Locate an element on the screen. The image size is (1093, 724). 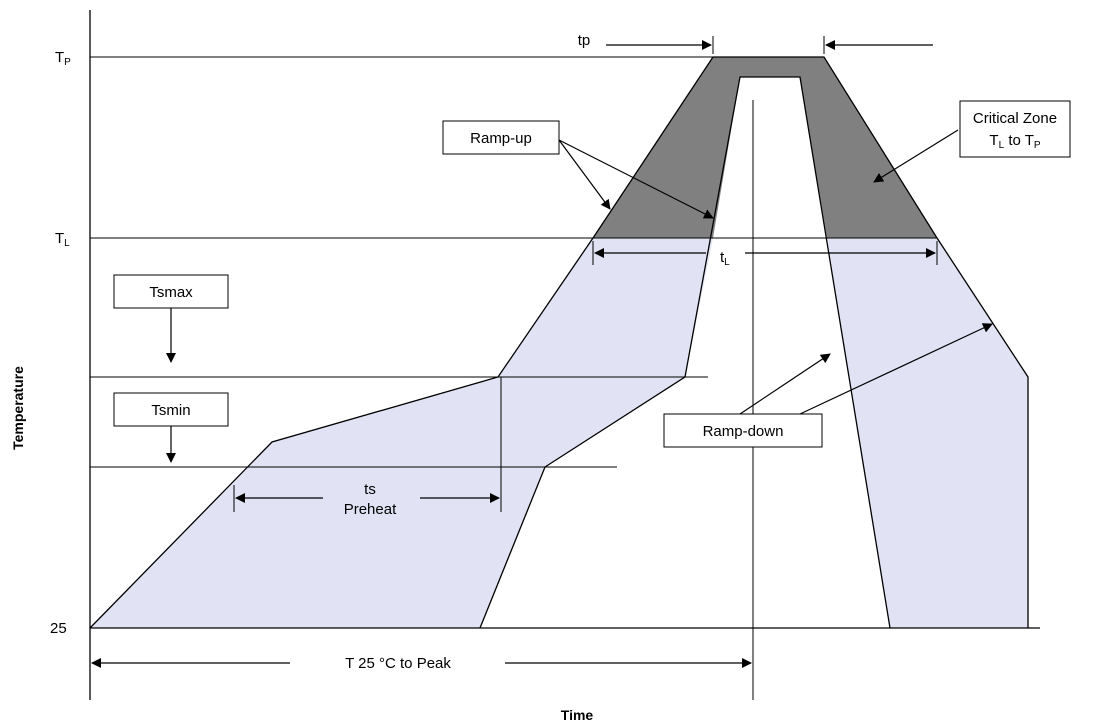
critical-zone-arrow is located at coordinates (916, 156).